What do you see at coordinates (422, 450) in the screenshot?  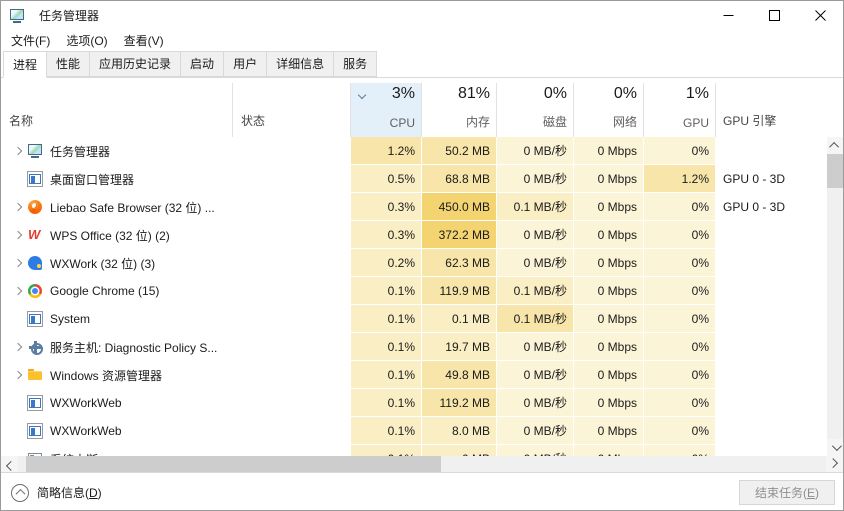 I see `table-row: 系统中断 0.1% 0 MB 0 MB/秒 0 Mbps 0%` at bounding box center [422, 450].